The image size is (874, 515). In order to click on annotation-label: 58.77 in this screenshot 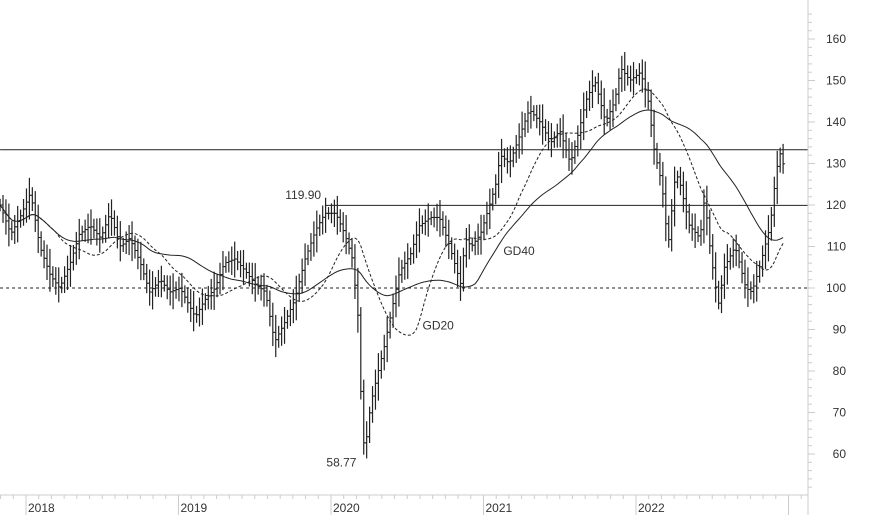, I will do `click(341, 462)`.